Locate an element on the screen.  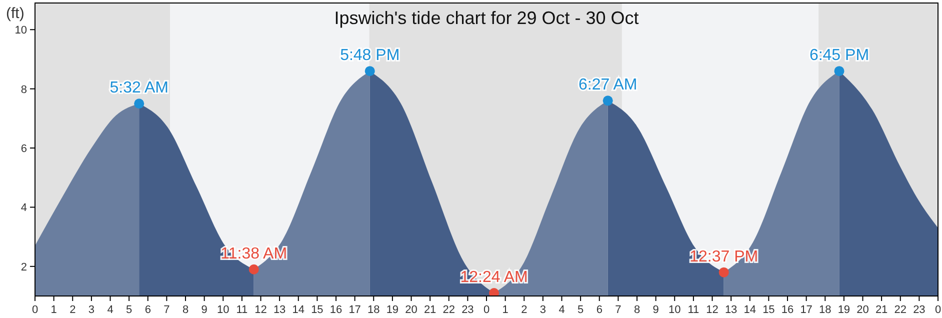
y-tick-label: 10 is located at coordinates (20, 30).